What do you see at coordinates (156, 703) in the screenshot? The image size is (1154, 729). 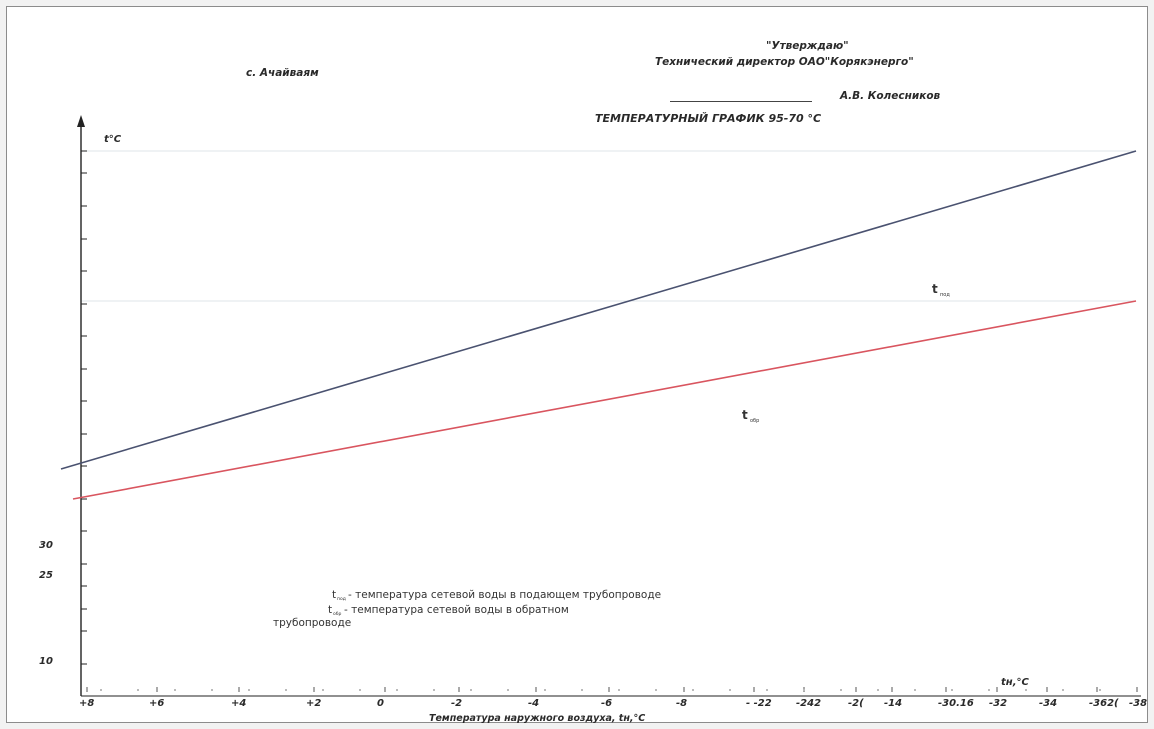 I see `x-tick-label-1: +6` at bounding box center [156, 703].